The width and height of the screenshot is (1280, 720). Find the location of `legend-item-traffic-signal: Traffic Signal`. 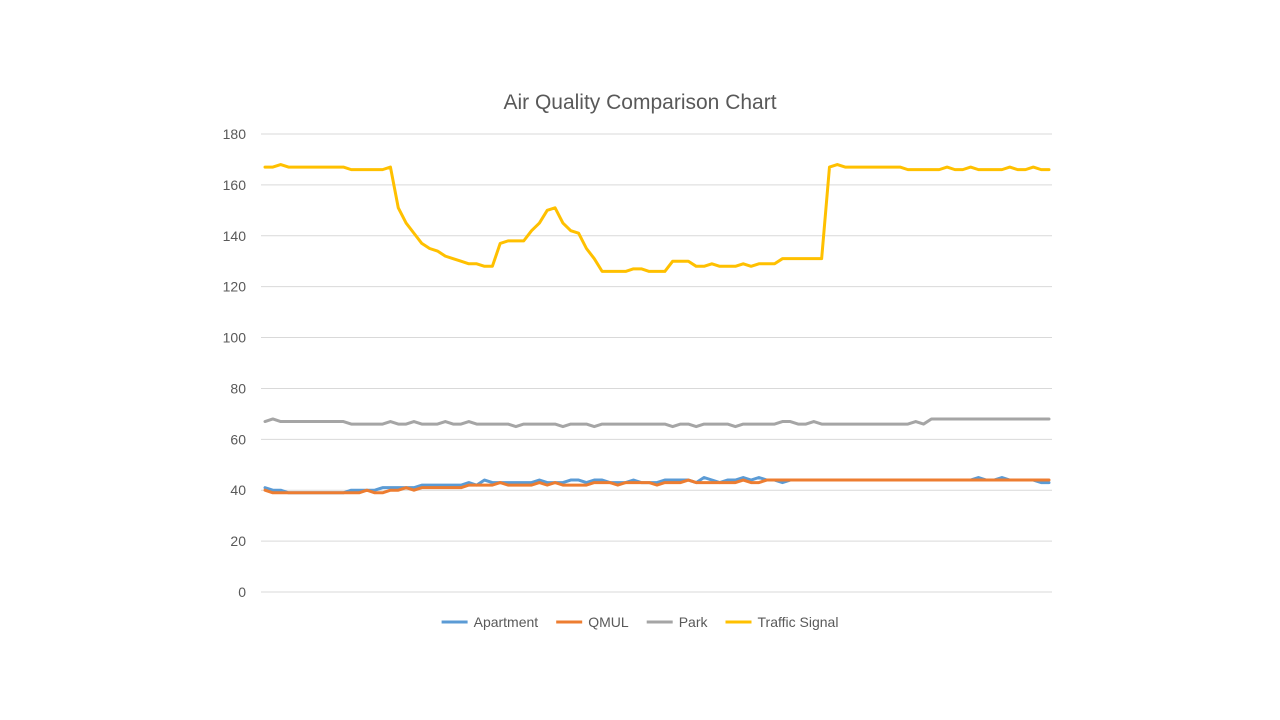

legend-item-traffic-signal: Traffic Signal is located at coordinates (782, 622).